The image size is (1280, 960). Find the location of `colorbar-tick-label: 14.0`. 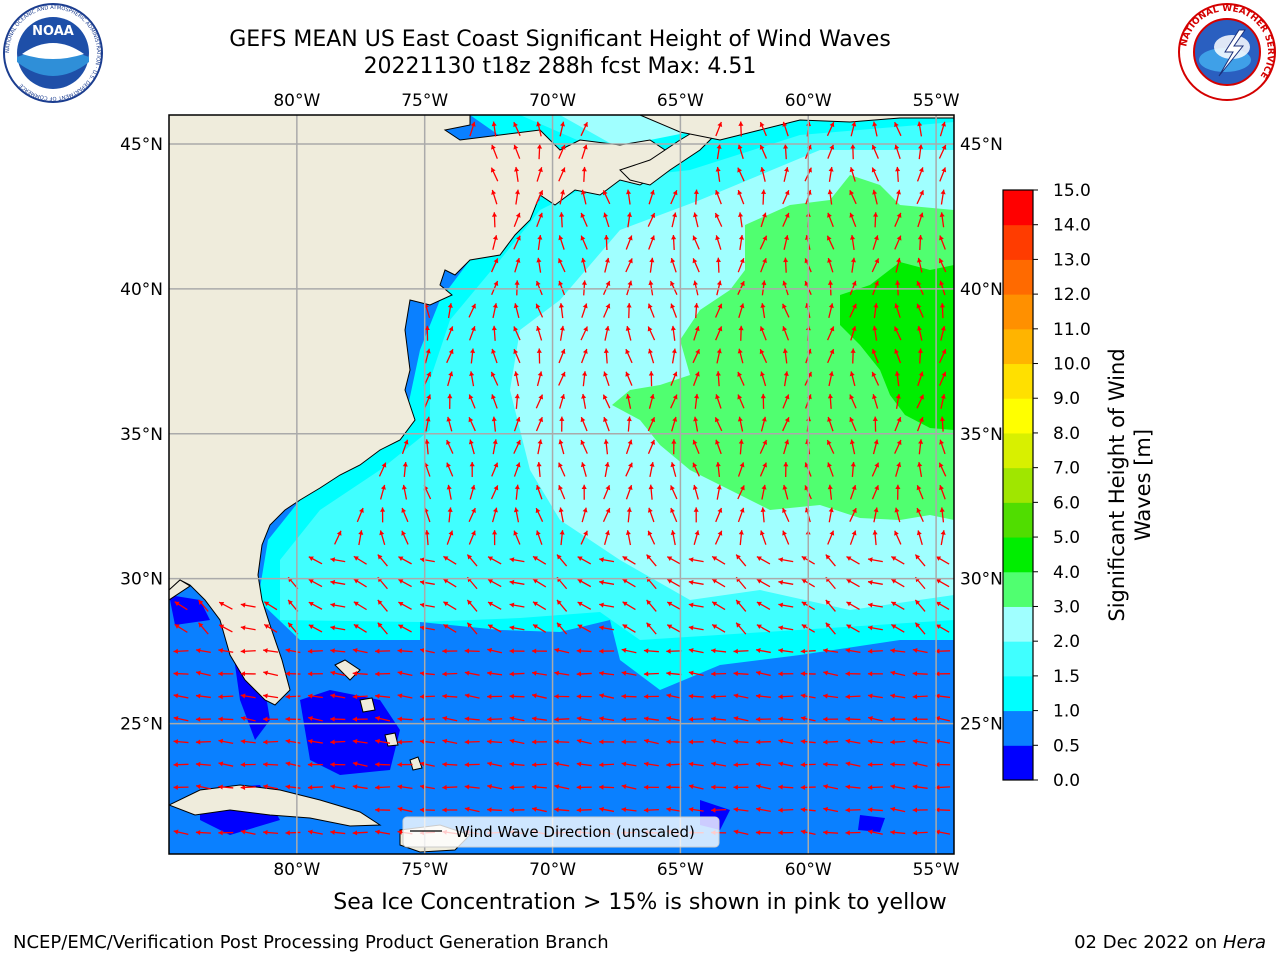

colorbar-tick-label: 14.0 is located at coordinates (1072, 226).